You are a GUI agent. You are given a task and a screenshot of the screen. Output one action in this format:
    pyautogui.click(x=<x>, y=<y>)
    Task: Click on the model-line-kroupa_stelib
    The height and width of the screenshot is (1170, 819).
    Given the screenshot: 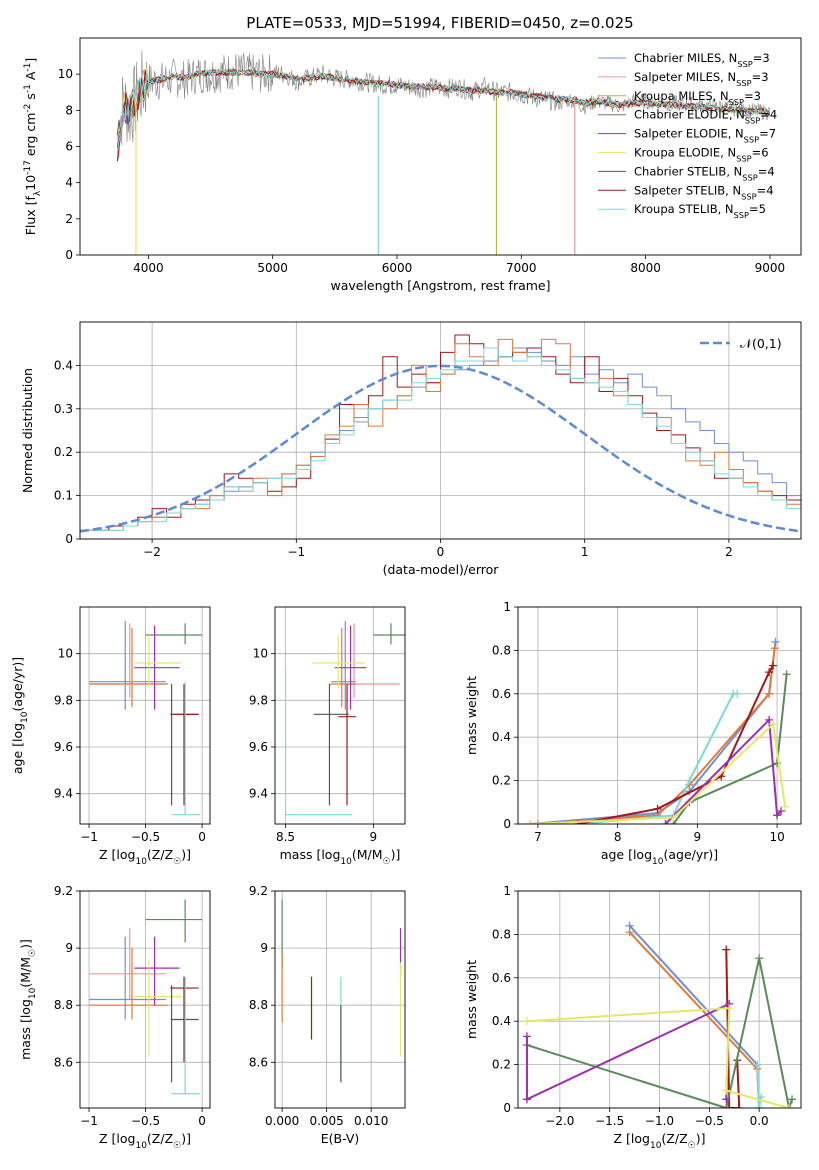 What is the action you would take?
    pyautogui.click(x=443, y=111)
    